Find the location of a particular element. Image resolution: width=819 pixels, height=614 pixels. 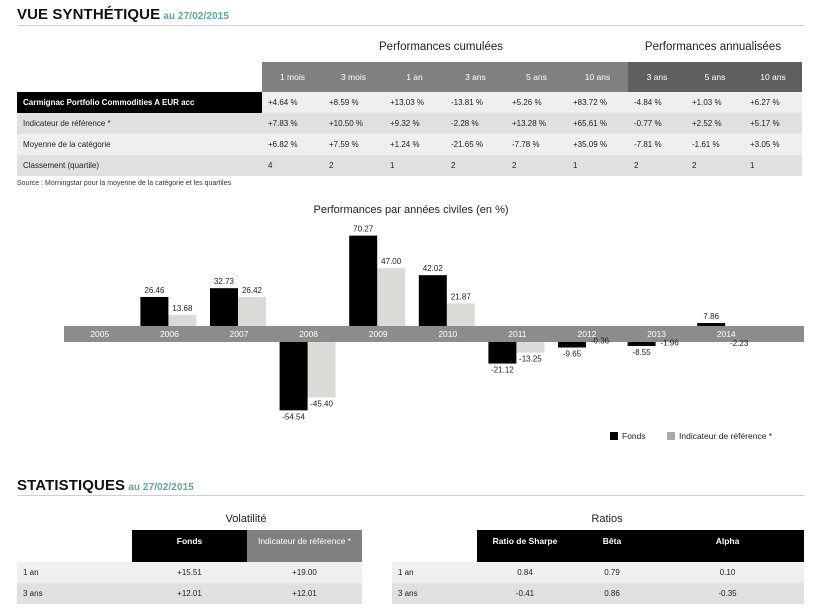

section-title-text: VUE SYNTHÉTIQUE is located at coordinates (89, 14).